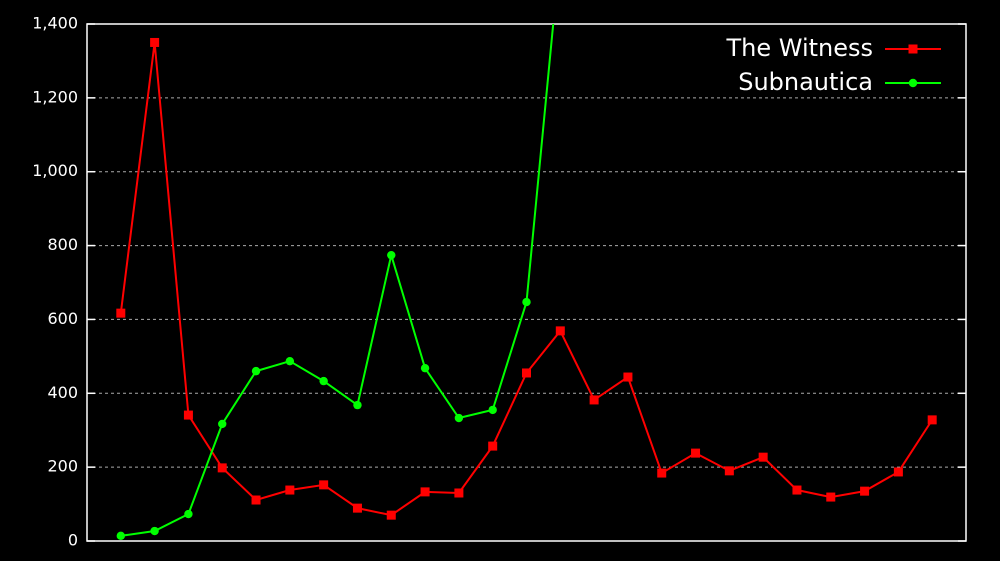  What do you see at coordinates (55, 170) in the screenshot?
I see `y-tick-label: 1,000` at bounding box center [55, 170].